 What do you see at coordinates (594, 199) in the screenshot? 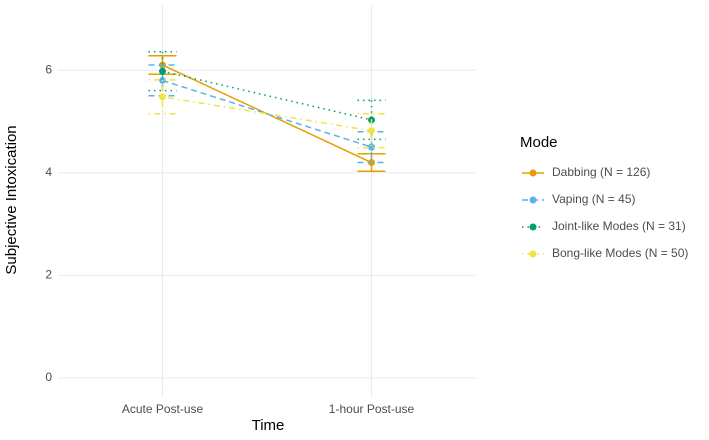
I see `legend-label: Vaping (N = 45)` at bounding box center [594, 199].